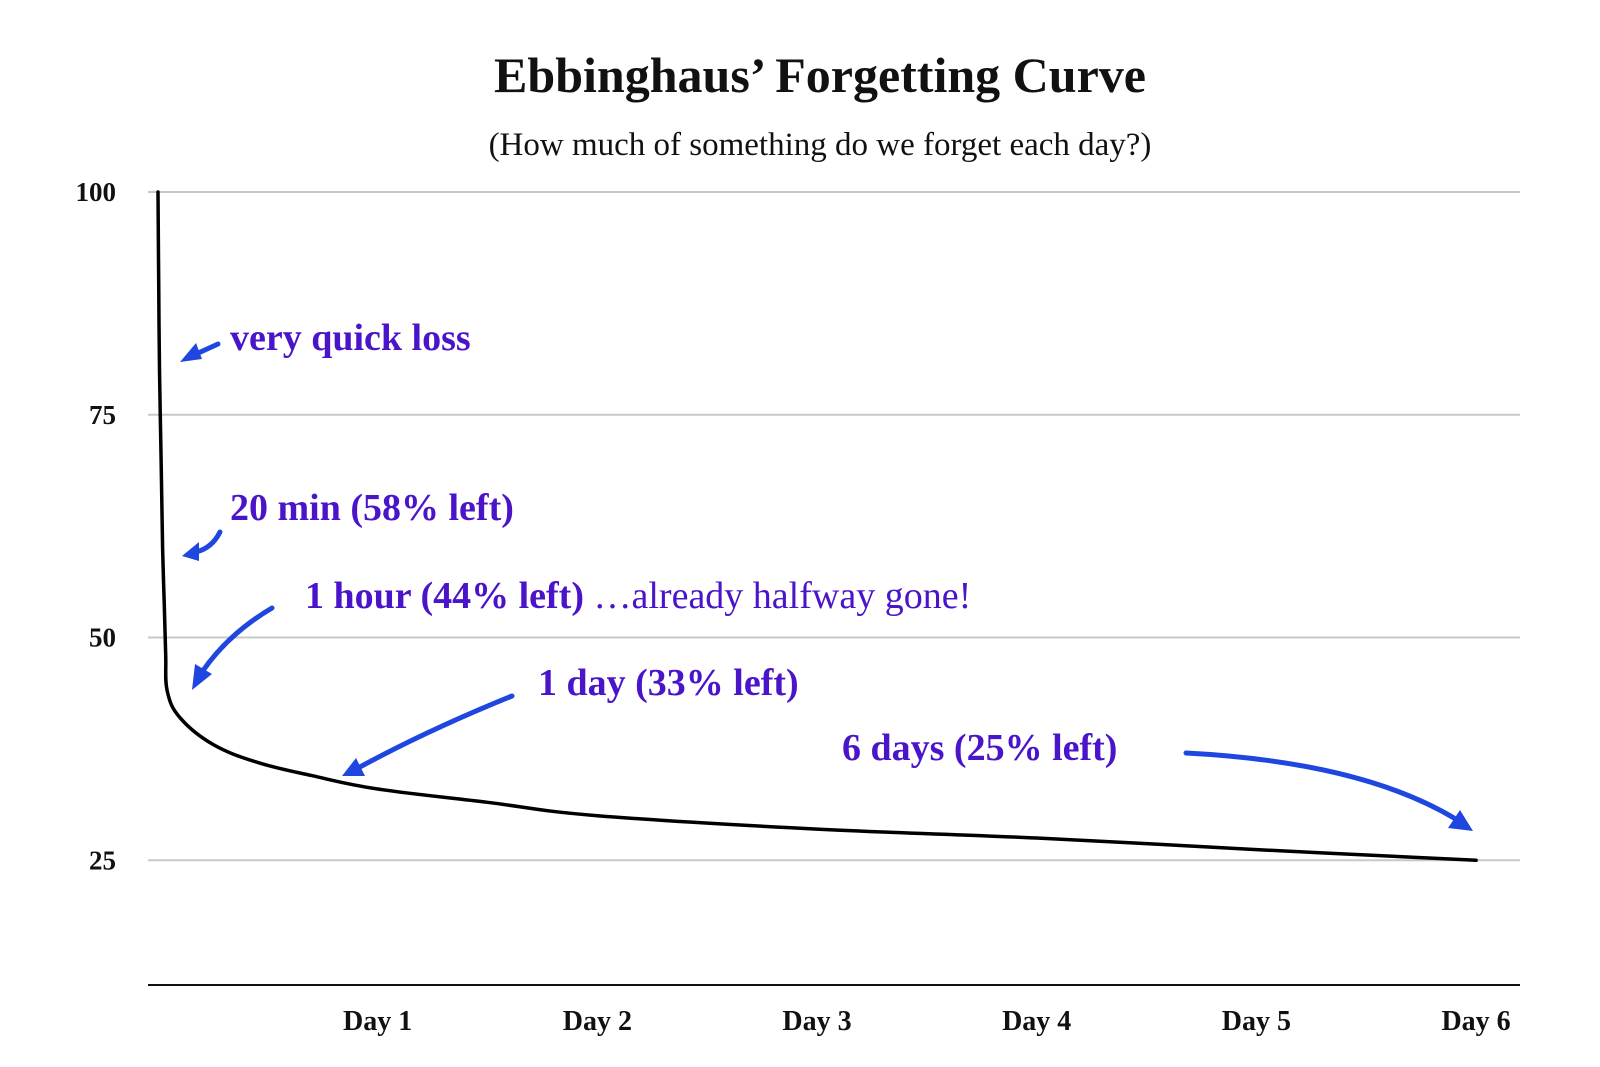  Describe the element at coordinates (202, 677) in the screenshot. I see `arrow-1-hour-head` at that location.